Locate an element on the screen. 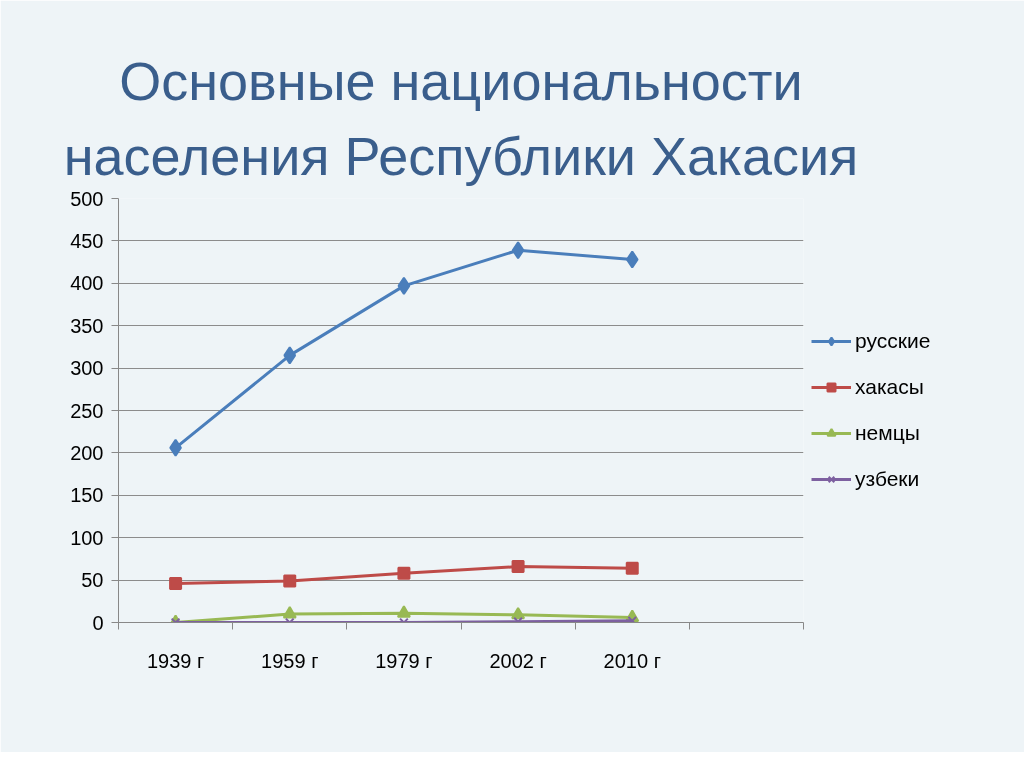 The height and width of the screenshot is (768, 1024). chart-title: Основные национальности населения Республики Хакасия is located at coordinates (461, 118).